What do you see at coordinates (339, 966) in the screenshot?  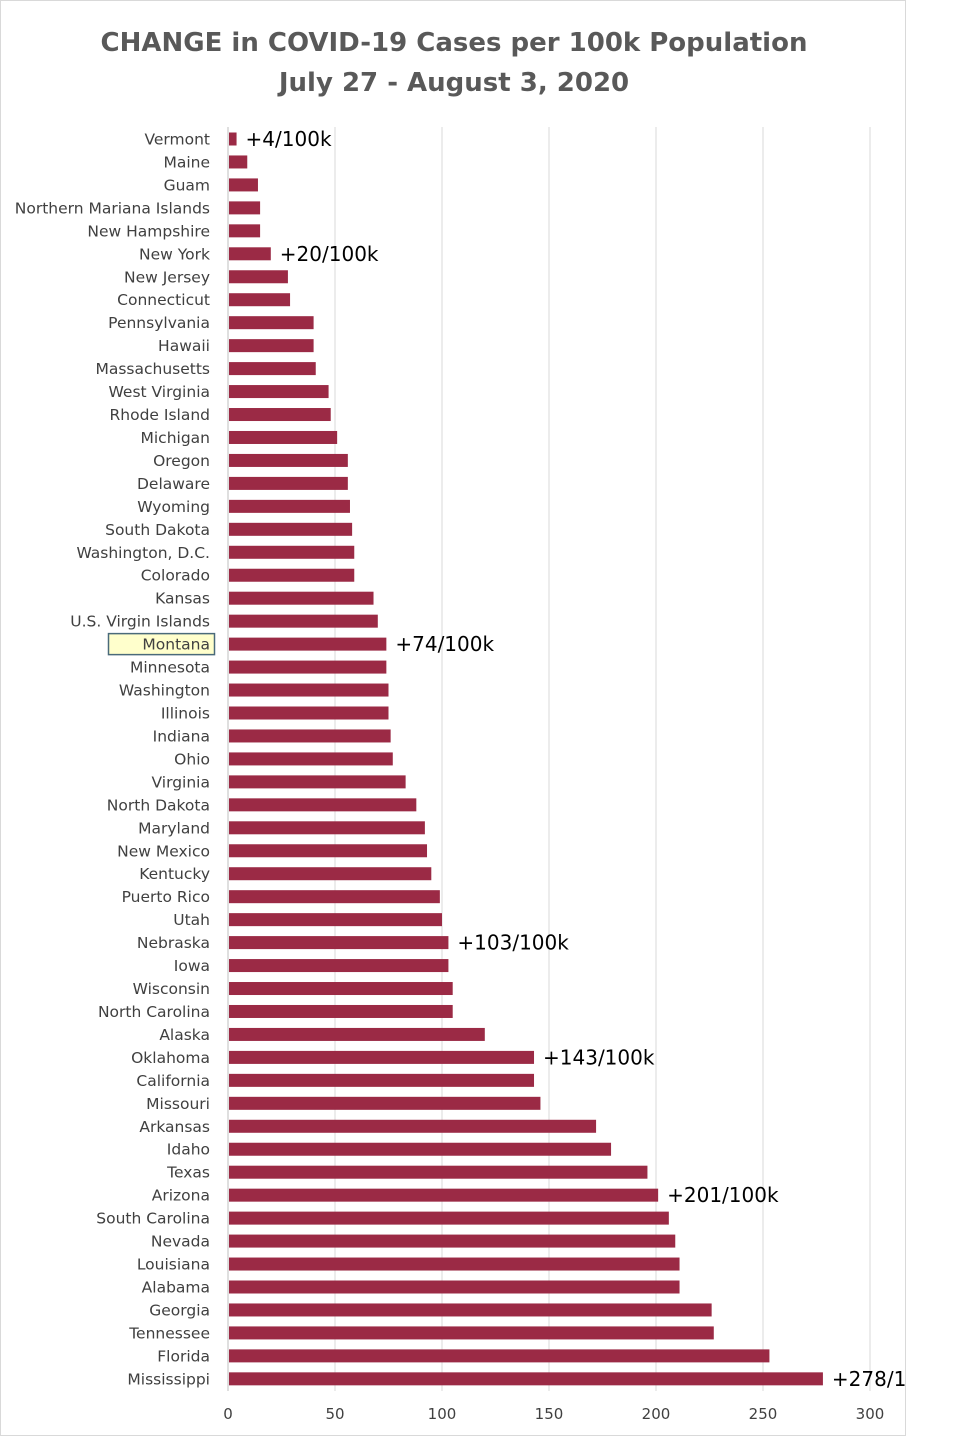 I see `bar-iowa` at bounding box center [339, 966].